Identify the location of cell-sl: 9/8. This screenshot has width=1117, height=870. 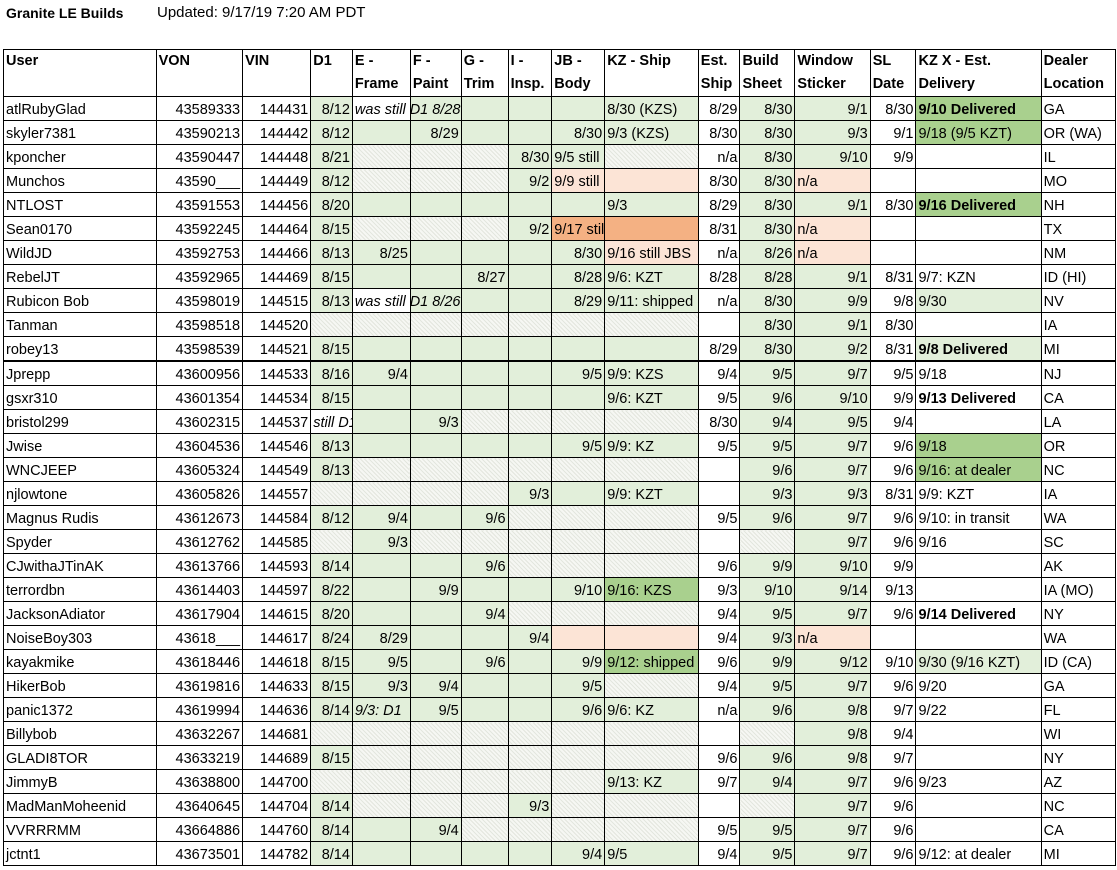
(893, 300).